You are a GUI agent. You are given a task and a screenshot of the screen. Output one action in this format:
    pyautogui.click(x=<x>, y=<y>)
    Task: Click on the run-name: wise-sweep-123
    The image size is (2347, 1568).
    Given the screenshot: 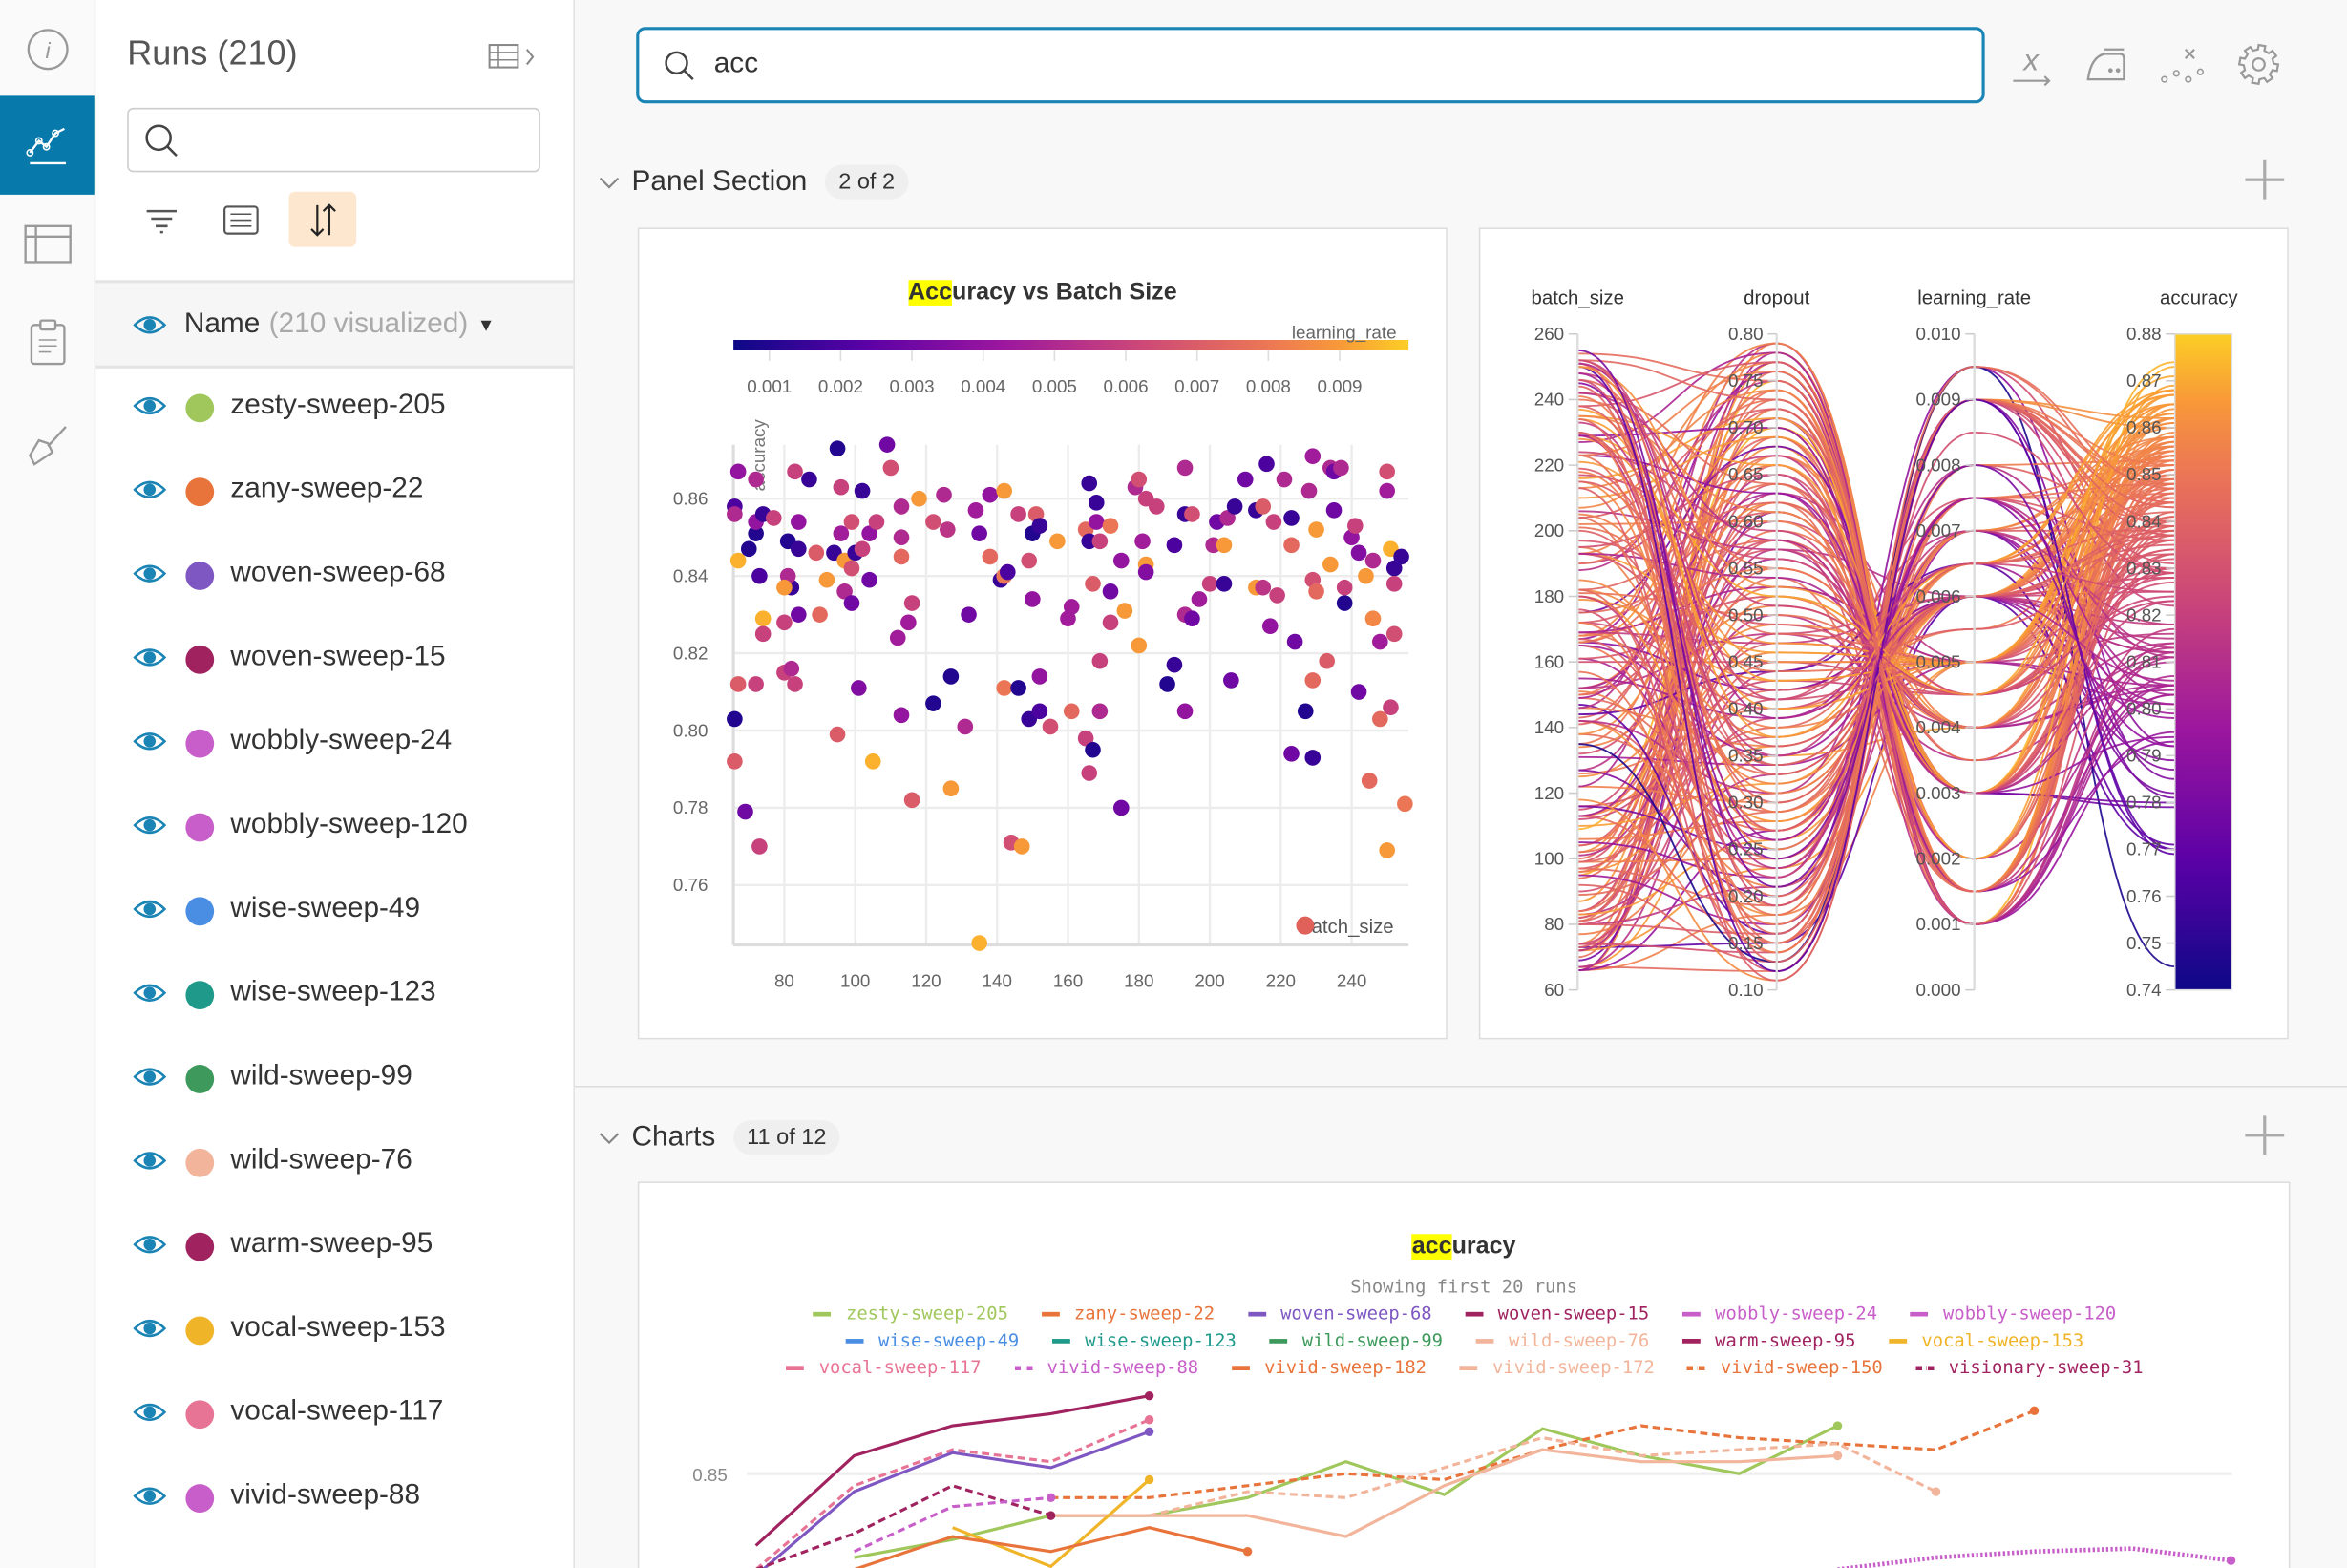 What is the action you would take?
    pyautogui.click(x=333, y=992)
    